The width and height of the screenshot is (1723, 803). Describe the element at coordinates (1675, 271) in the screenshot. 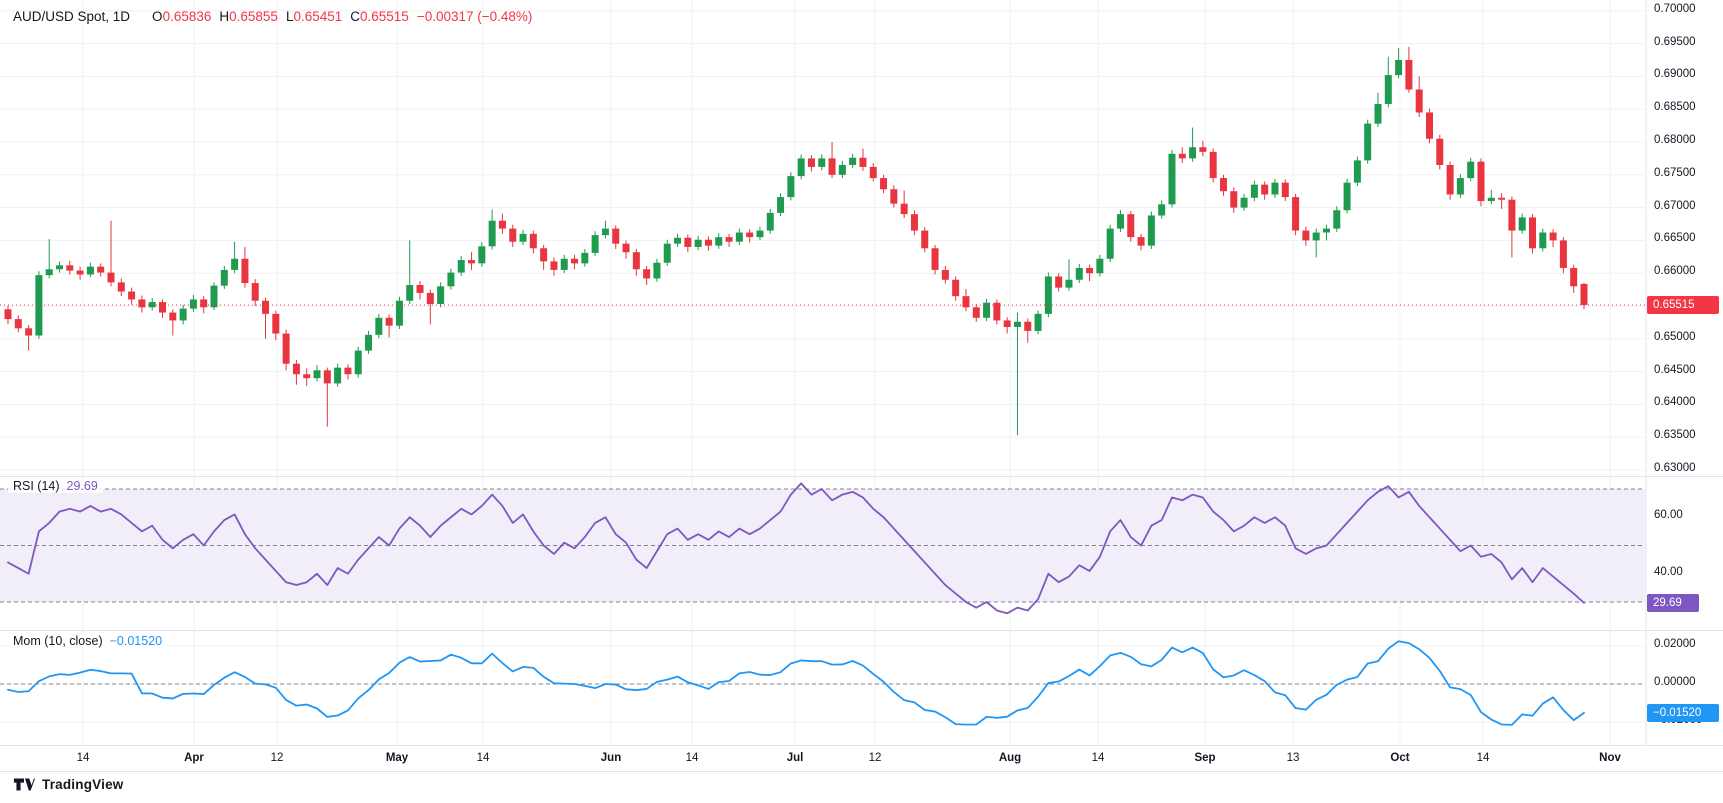

I see `price-tick-label: 0.66000` at that location.